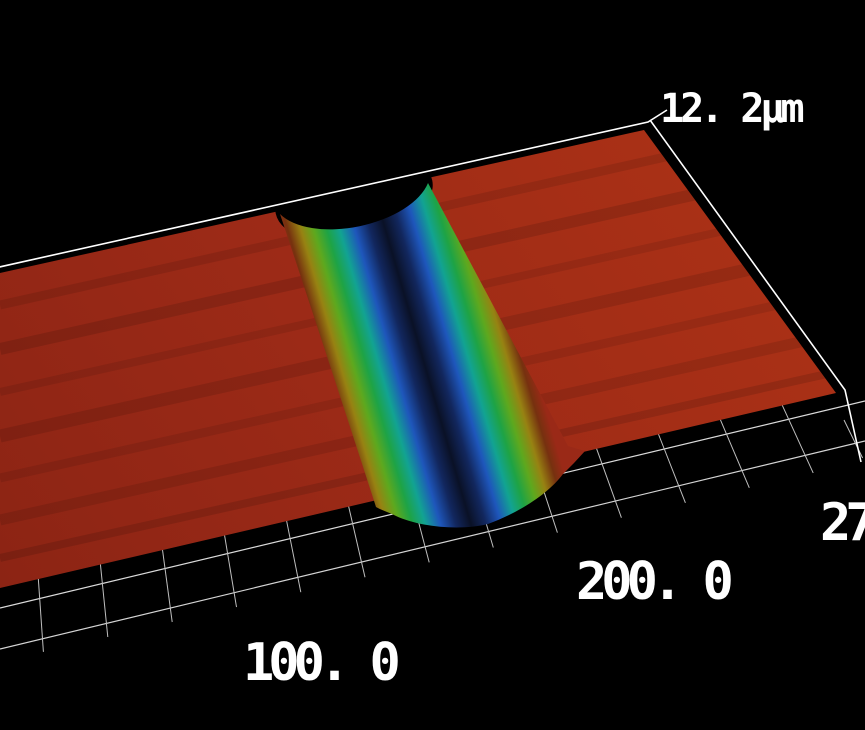  I want to click on box-right-edge-and-corner-pole, so click(755, 291).